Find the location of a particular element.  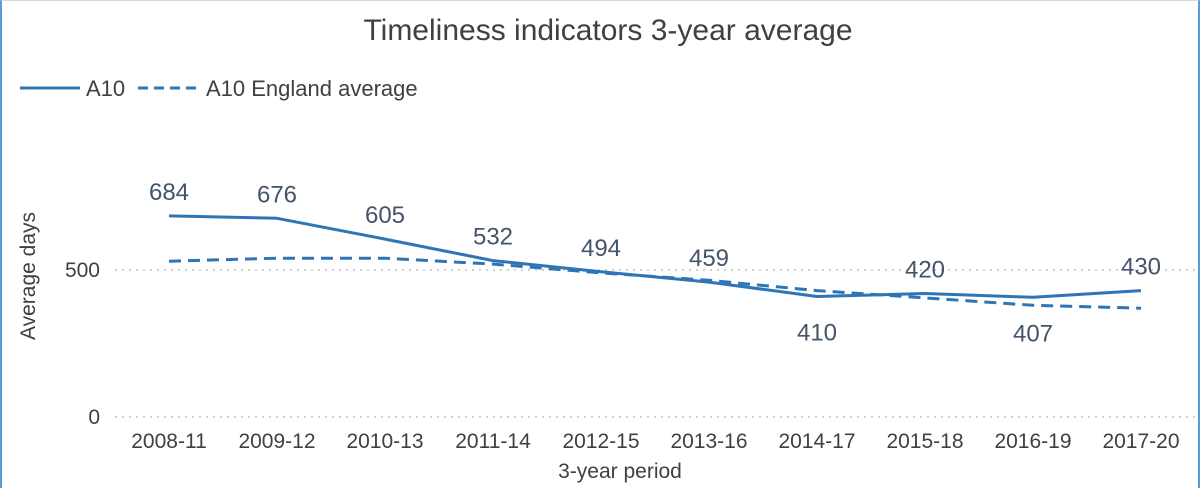

x-tick-label: 2015-18 is located at coordinates (924, 441).